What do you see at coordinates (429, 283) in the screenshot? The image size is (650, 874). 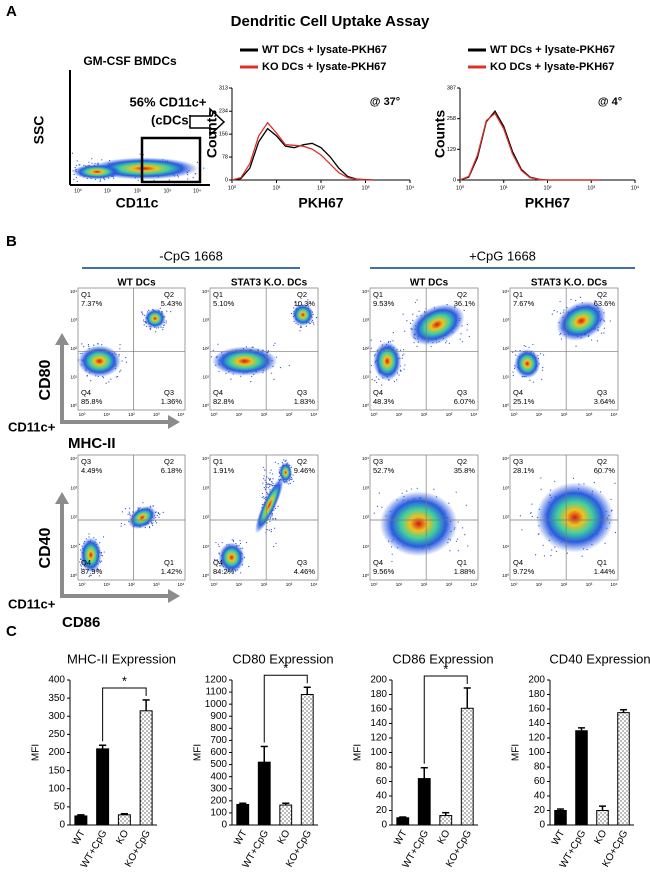 I see `column-title: WT DCs` at bounding box center [429, 283].